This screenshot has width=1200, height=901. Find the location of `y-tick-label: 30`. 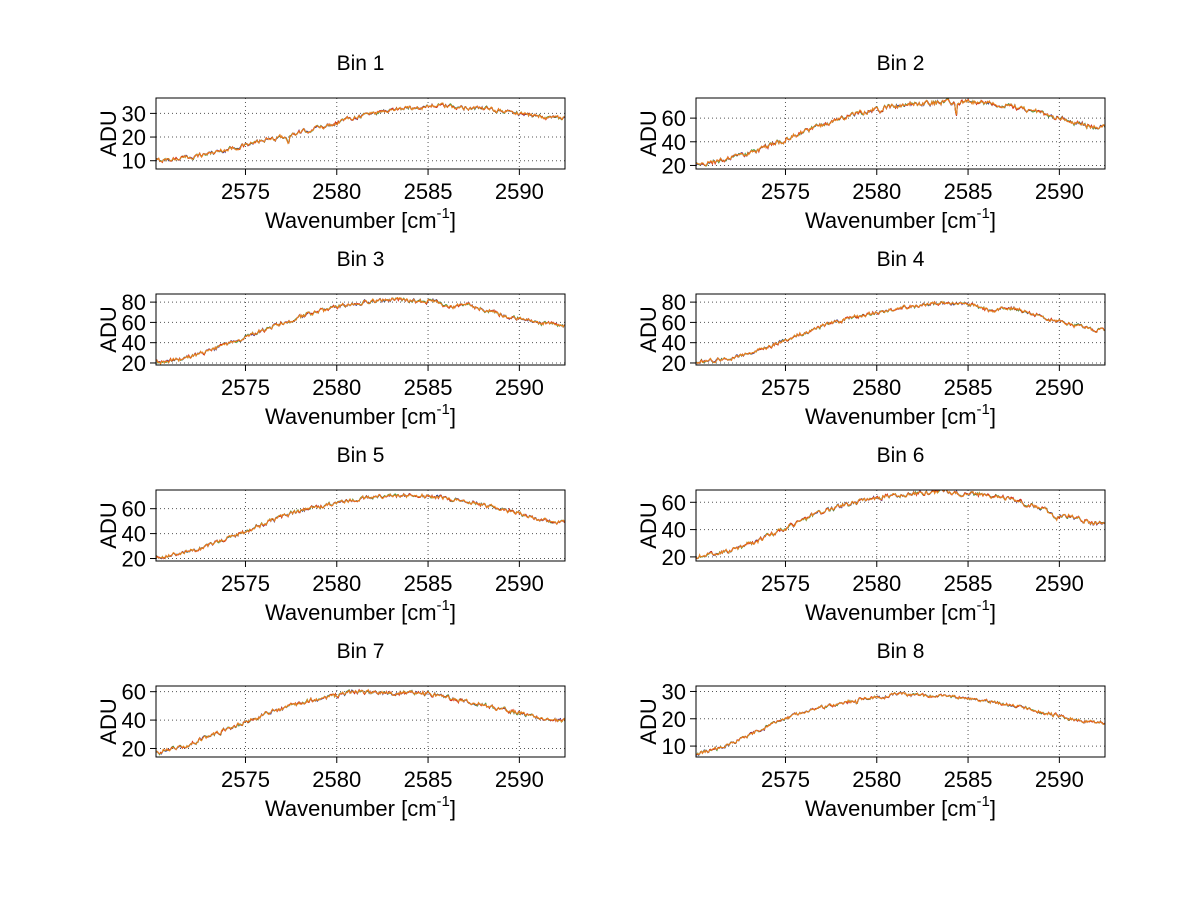

y-tick-label: 30 is located at coordinates (134, 113).